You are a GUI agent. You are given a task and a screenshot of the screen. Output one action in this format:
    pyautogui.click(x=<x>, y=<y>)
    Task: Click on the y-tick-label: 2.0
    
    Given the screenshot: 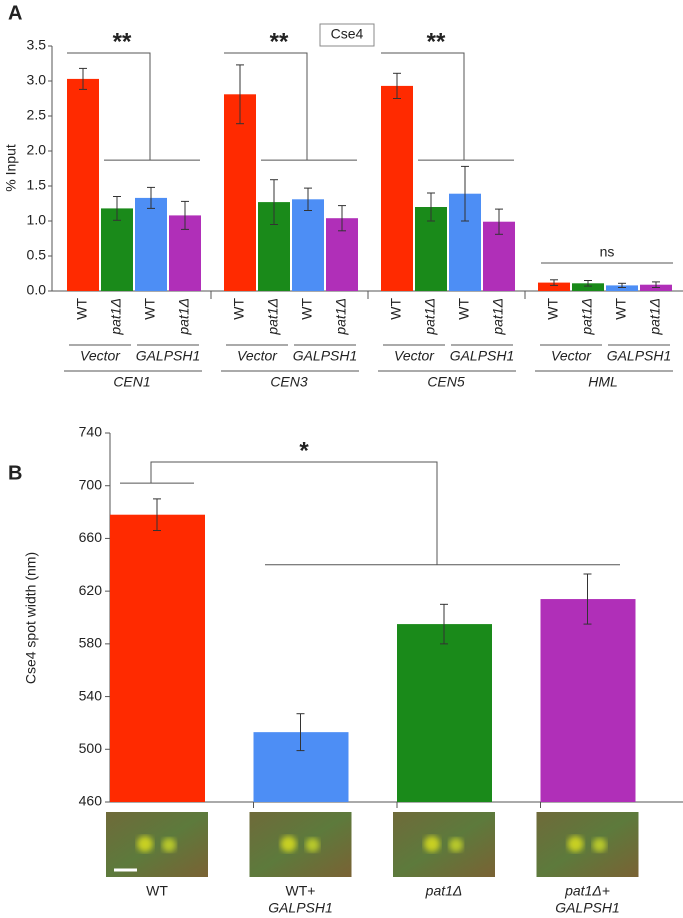 What is the action you would take?
    pyautogui.click(x=37, y=150)
    